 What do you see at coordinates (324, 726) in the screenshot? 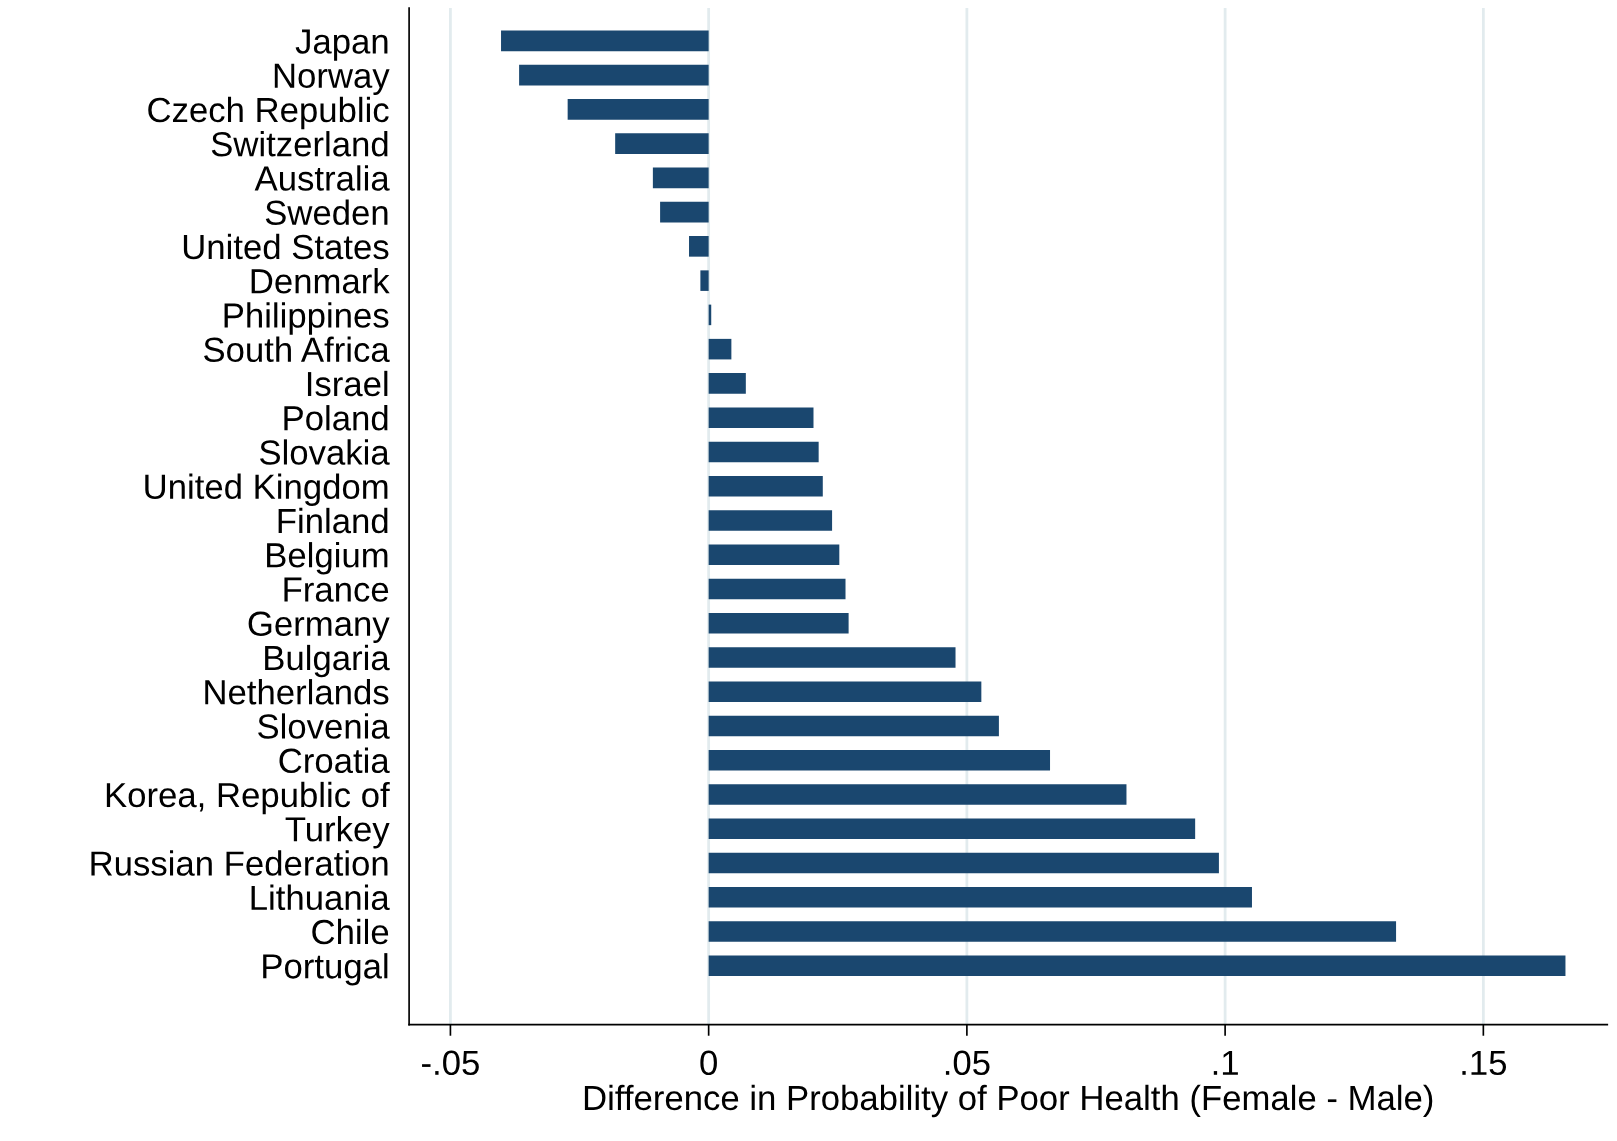
I see `y-tick-label: Slovenia` at bounding box center [324, 726].